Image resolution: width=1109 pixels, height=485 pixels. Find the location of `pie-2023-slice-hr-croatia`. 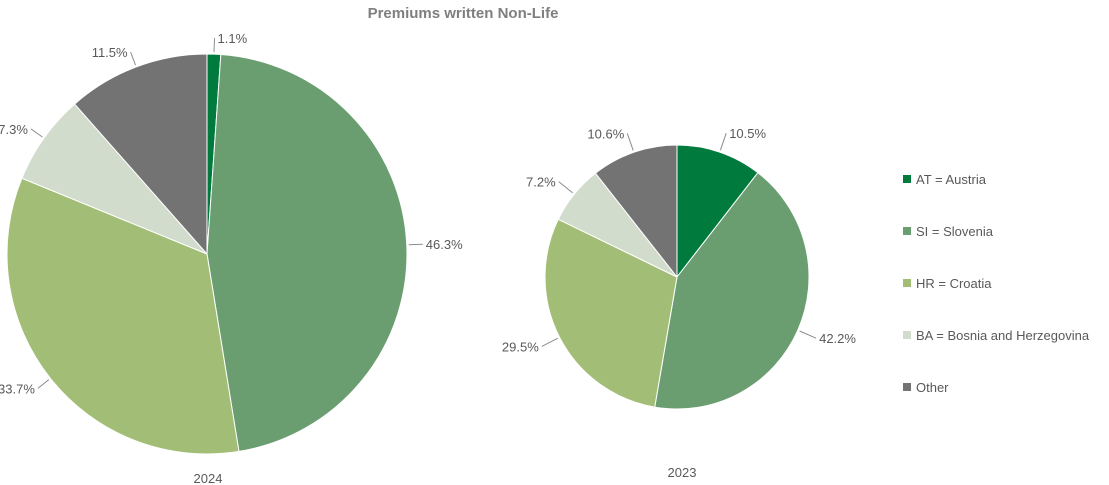

pie-2023-slice-hr-croatia is located at coordinates (611, 313).